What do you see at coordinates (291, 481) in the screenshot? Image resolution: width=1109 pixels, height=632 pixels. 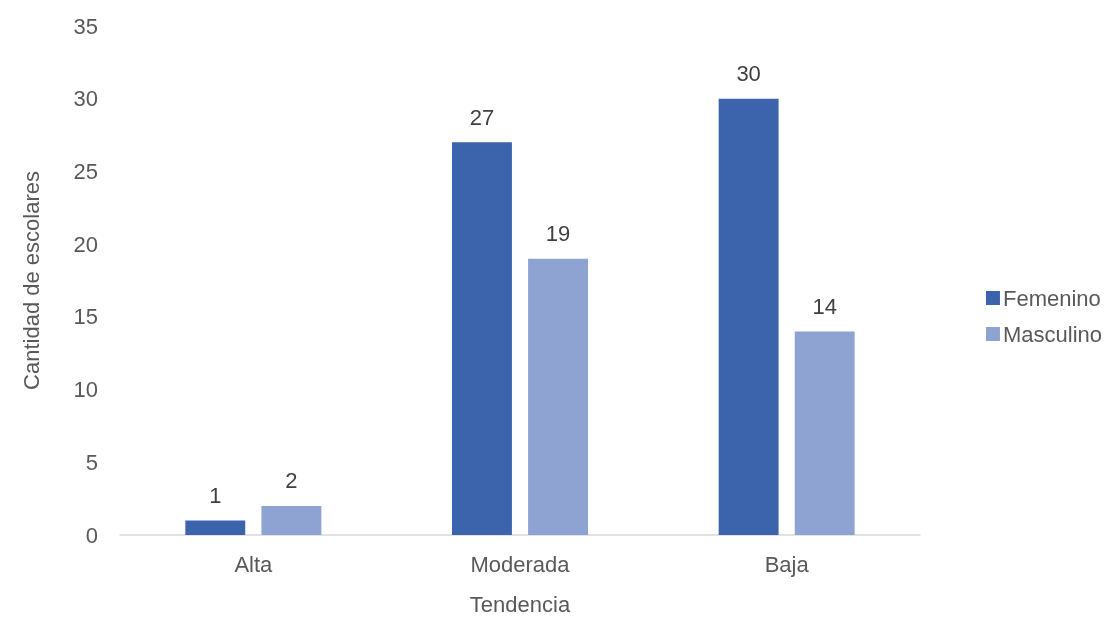 I see `data-label: 2` at bounding box center [291, 481].